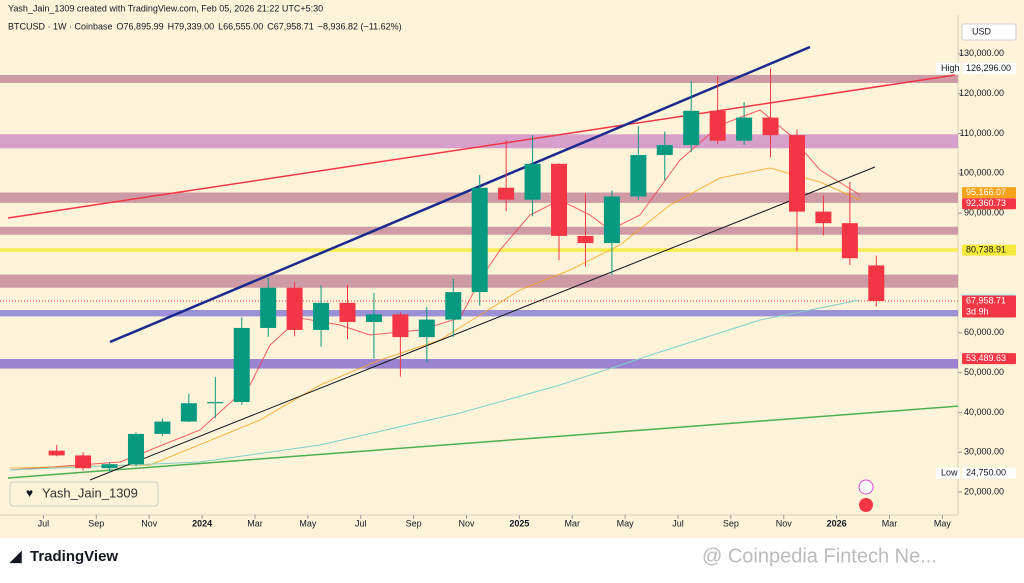 This screenshot has width=1024, height=583. What do you see at coordinates (220, 26) in the screenshot?
I see `quote-key: L` at bounding box center [220, 26].